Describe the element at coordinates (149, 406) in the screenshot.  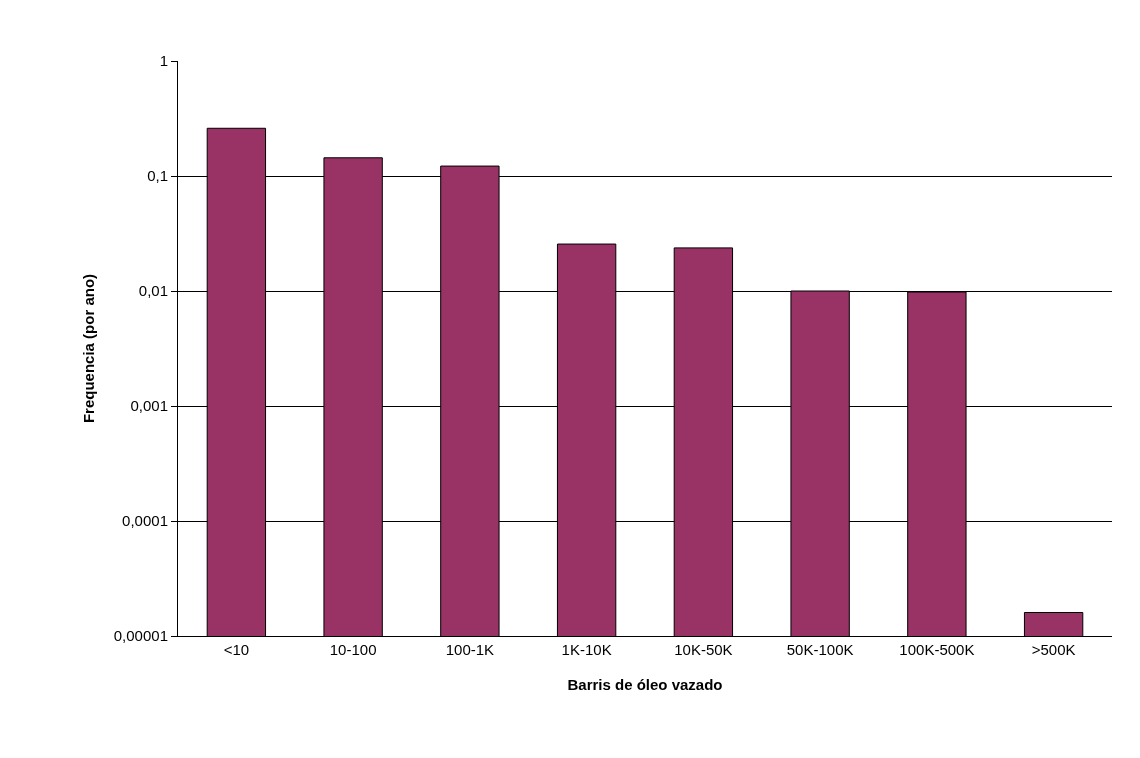
I see `y-tick-label: 0,001` at that location.